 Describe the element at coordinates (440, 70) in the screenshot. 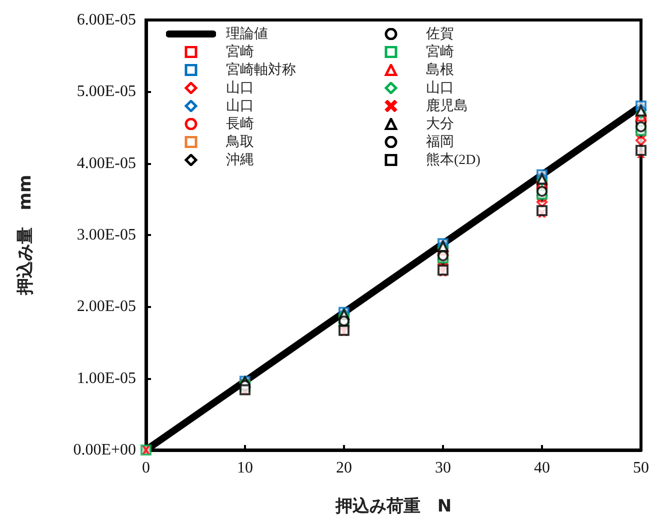

I see `legend-label: 島根` at that location.